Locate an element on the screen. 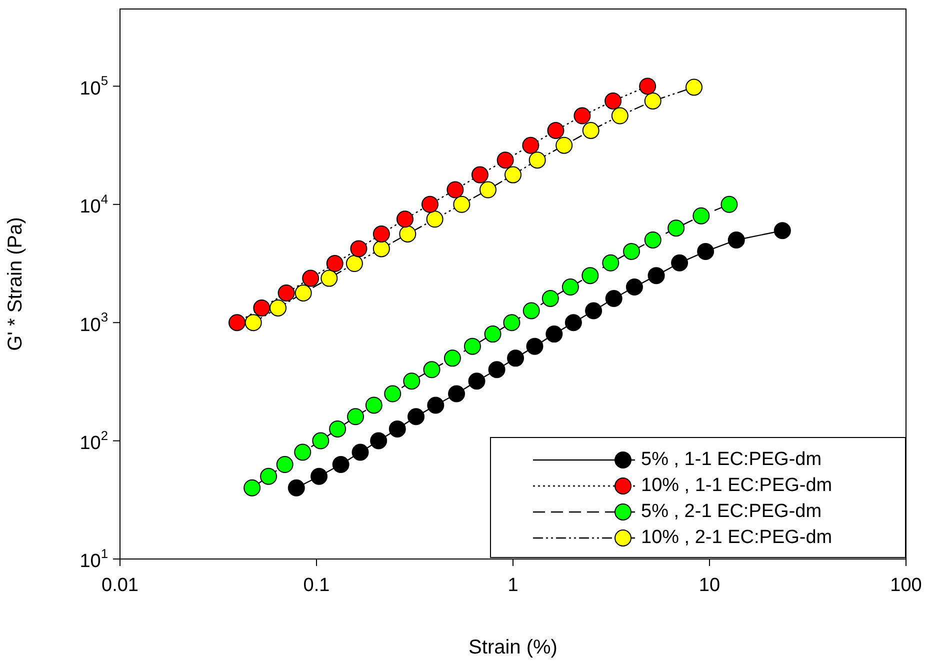 The image size is (932, 664). legend-label: 5% , 1-1 EC:PEG-dm is located at coordinates (731, 460).